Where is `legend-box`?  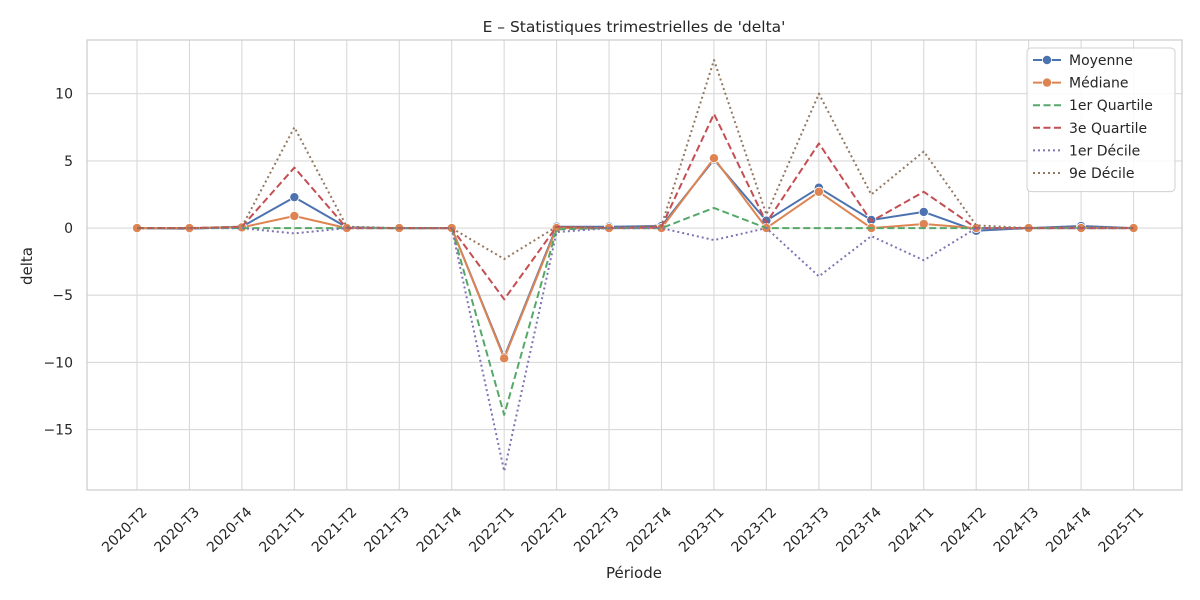 legend-box is located at coordinates (1101, 120).